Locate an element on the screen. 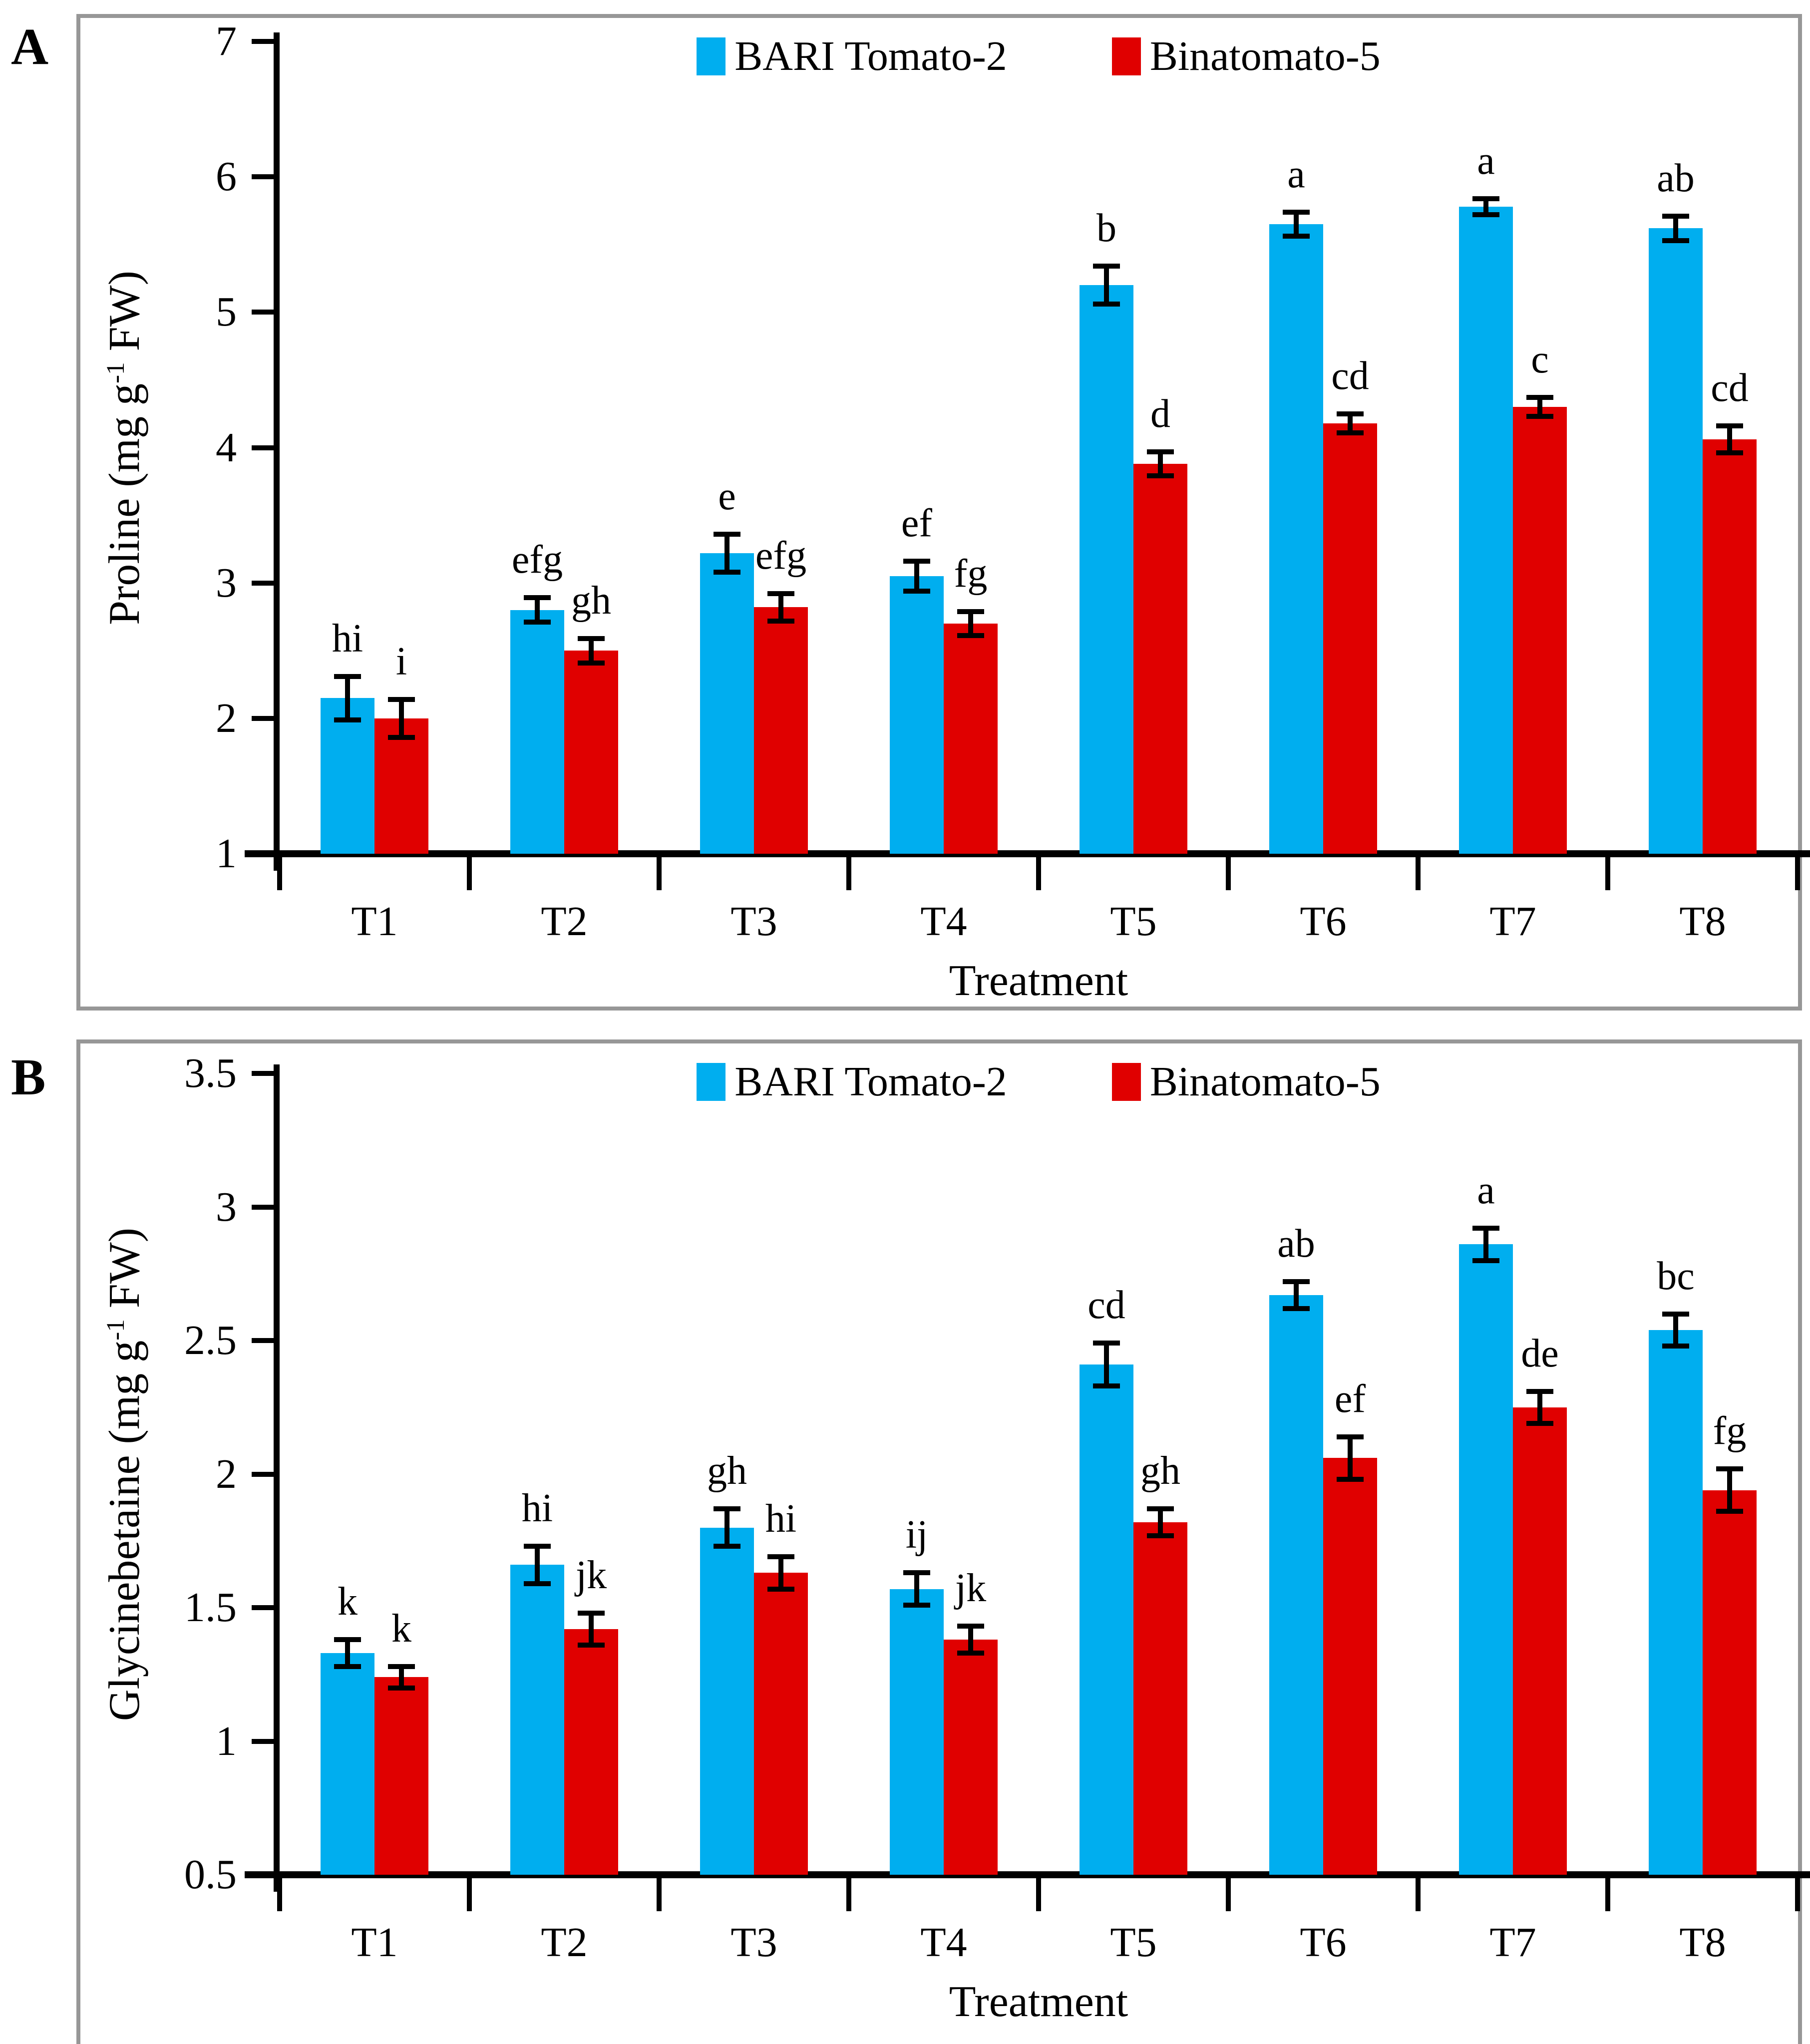 The height and width of the screenshot is (2044, 1810). y-axis-title: Glycinebetaine (mg g-1 FW) is located at coordinates (120, 1473).